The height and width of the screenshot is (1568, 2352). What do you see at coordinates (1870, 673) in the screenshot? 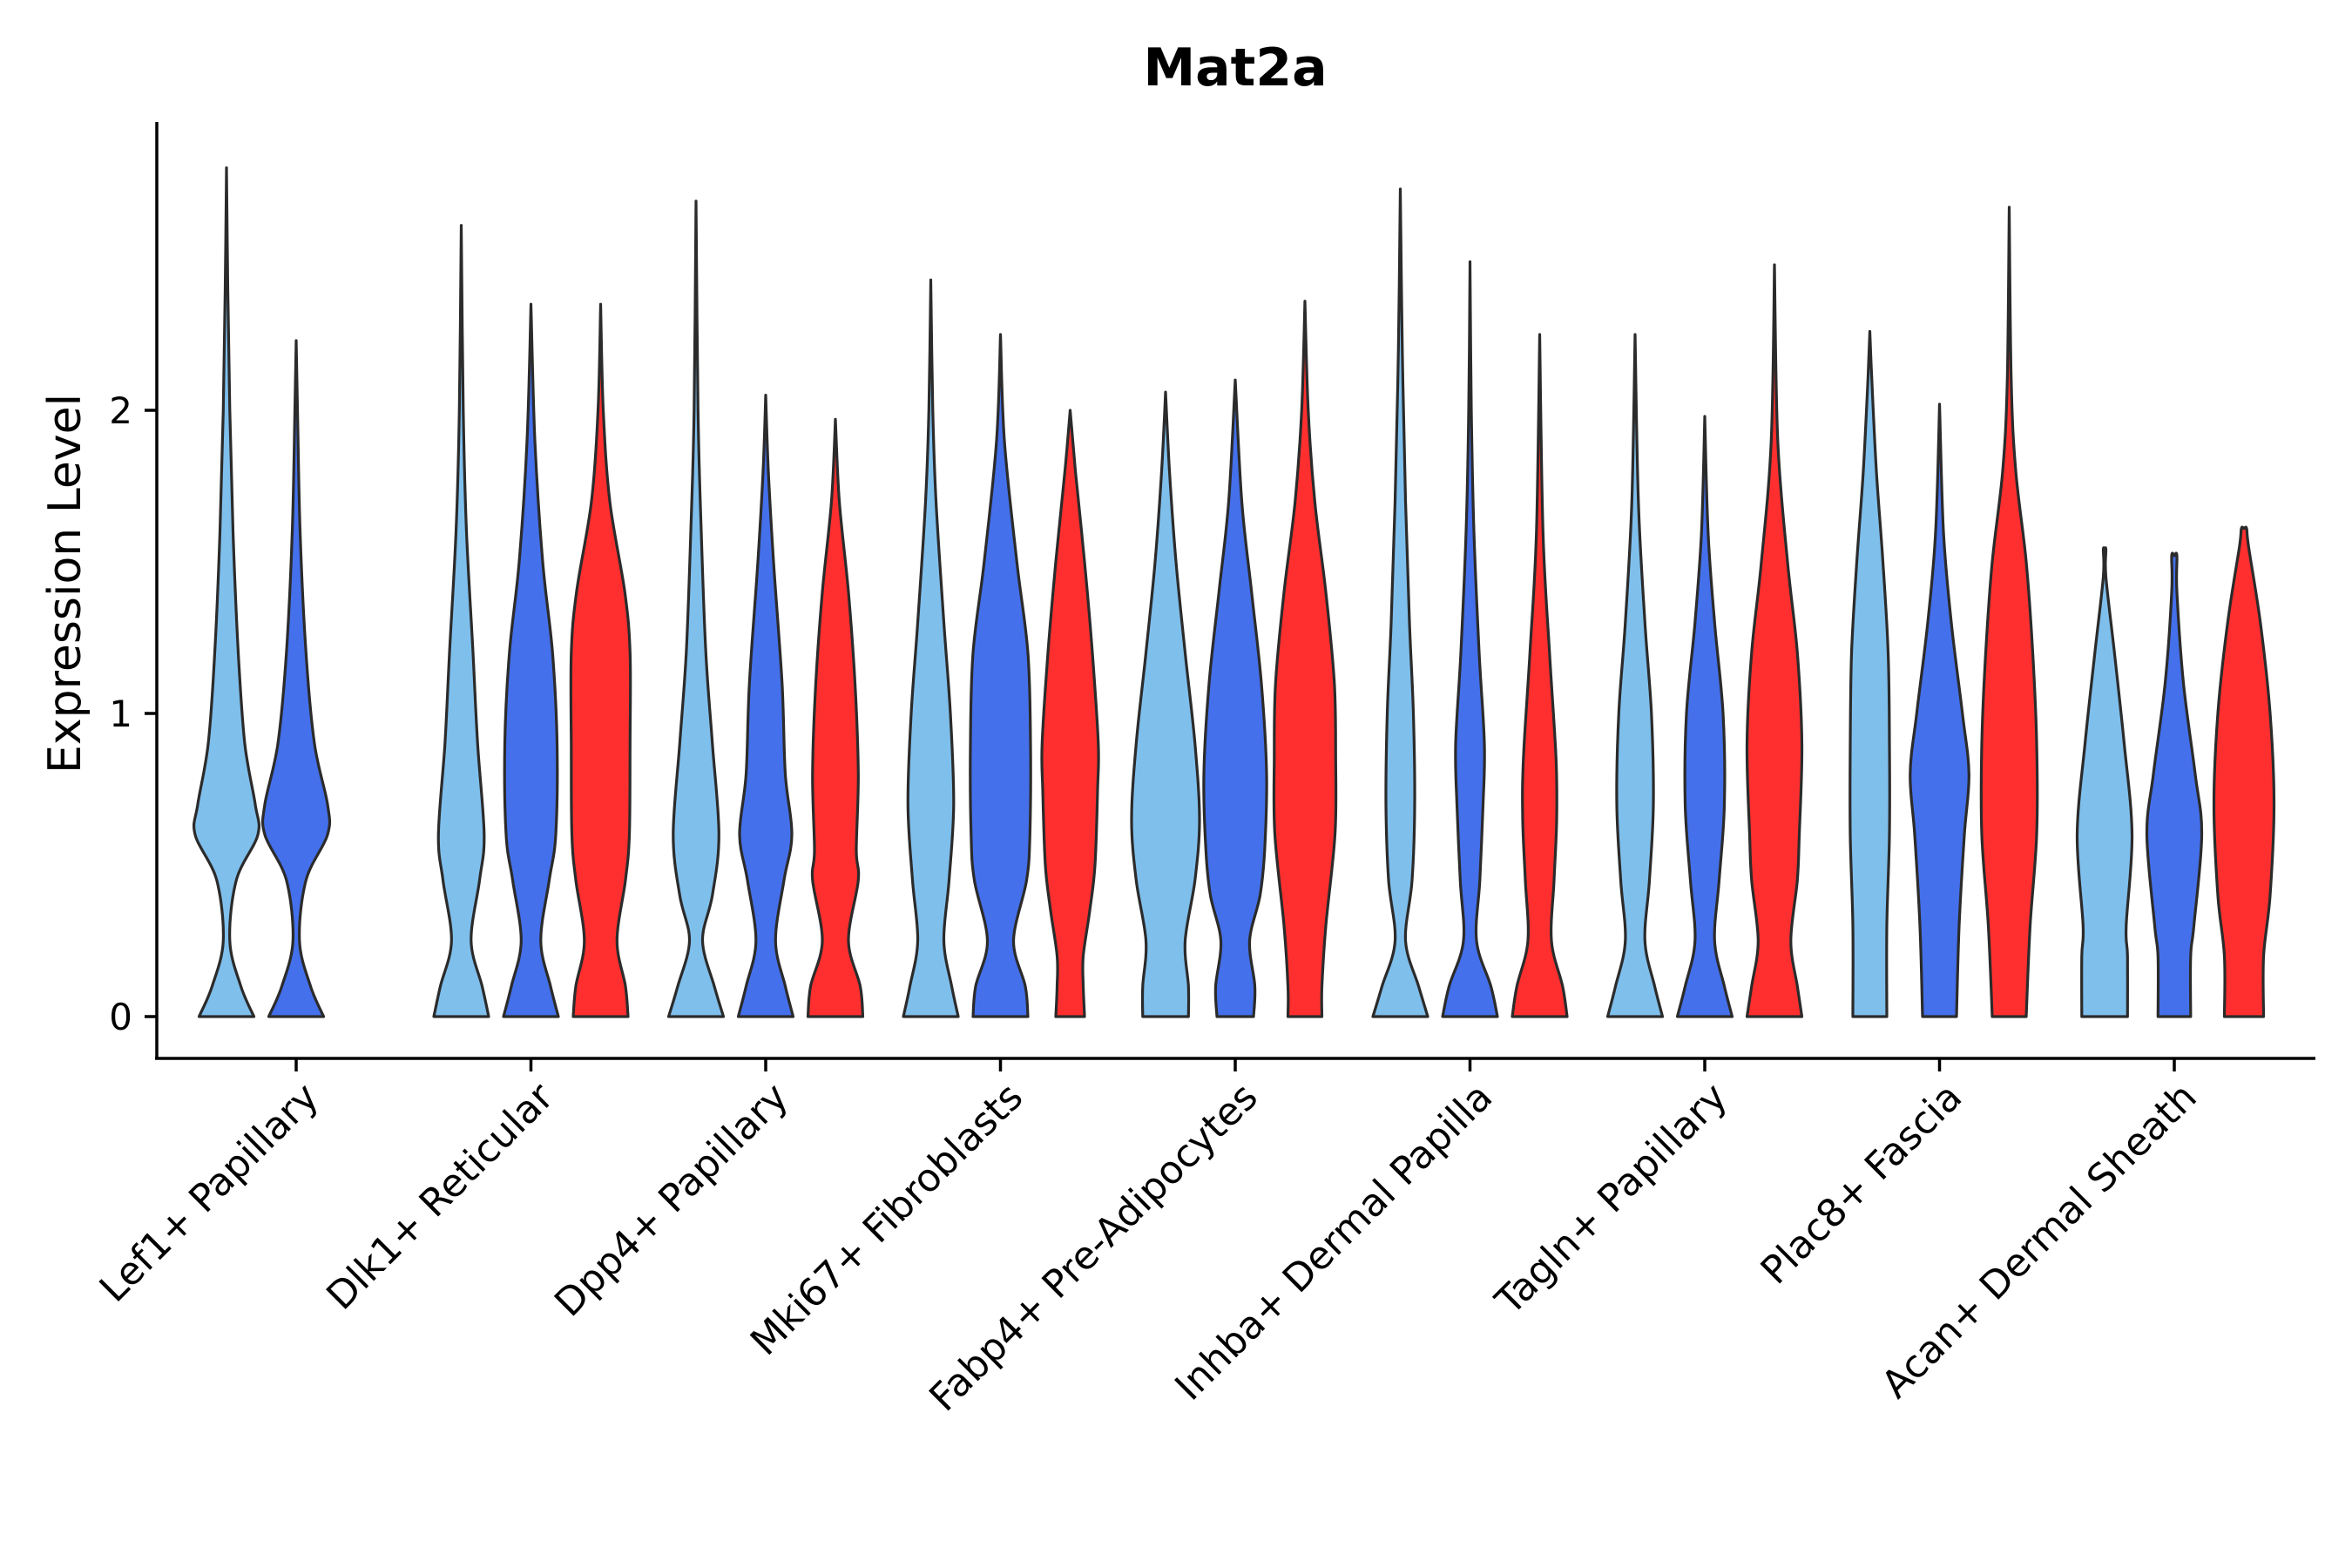
I see `violin-plac8-fascia-group-light-blue` at bounding box center [1870, 673].